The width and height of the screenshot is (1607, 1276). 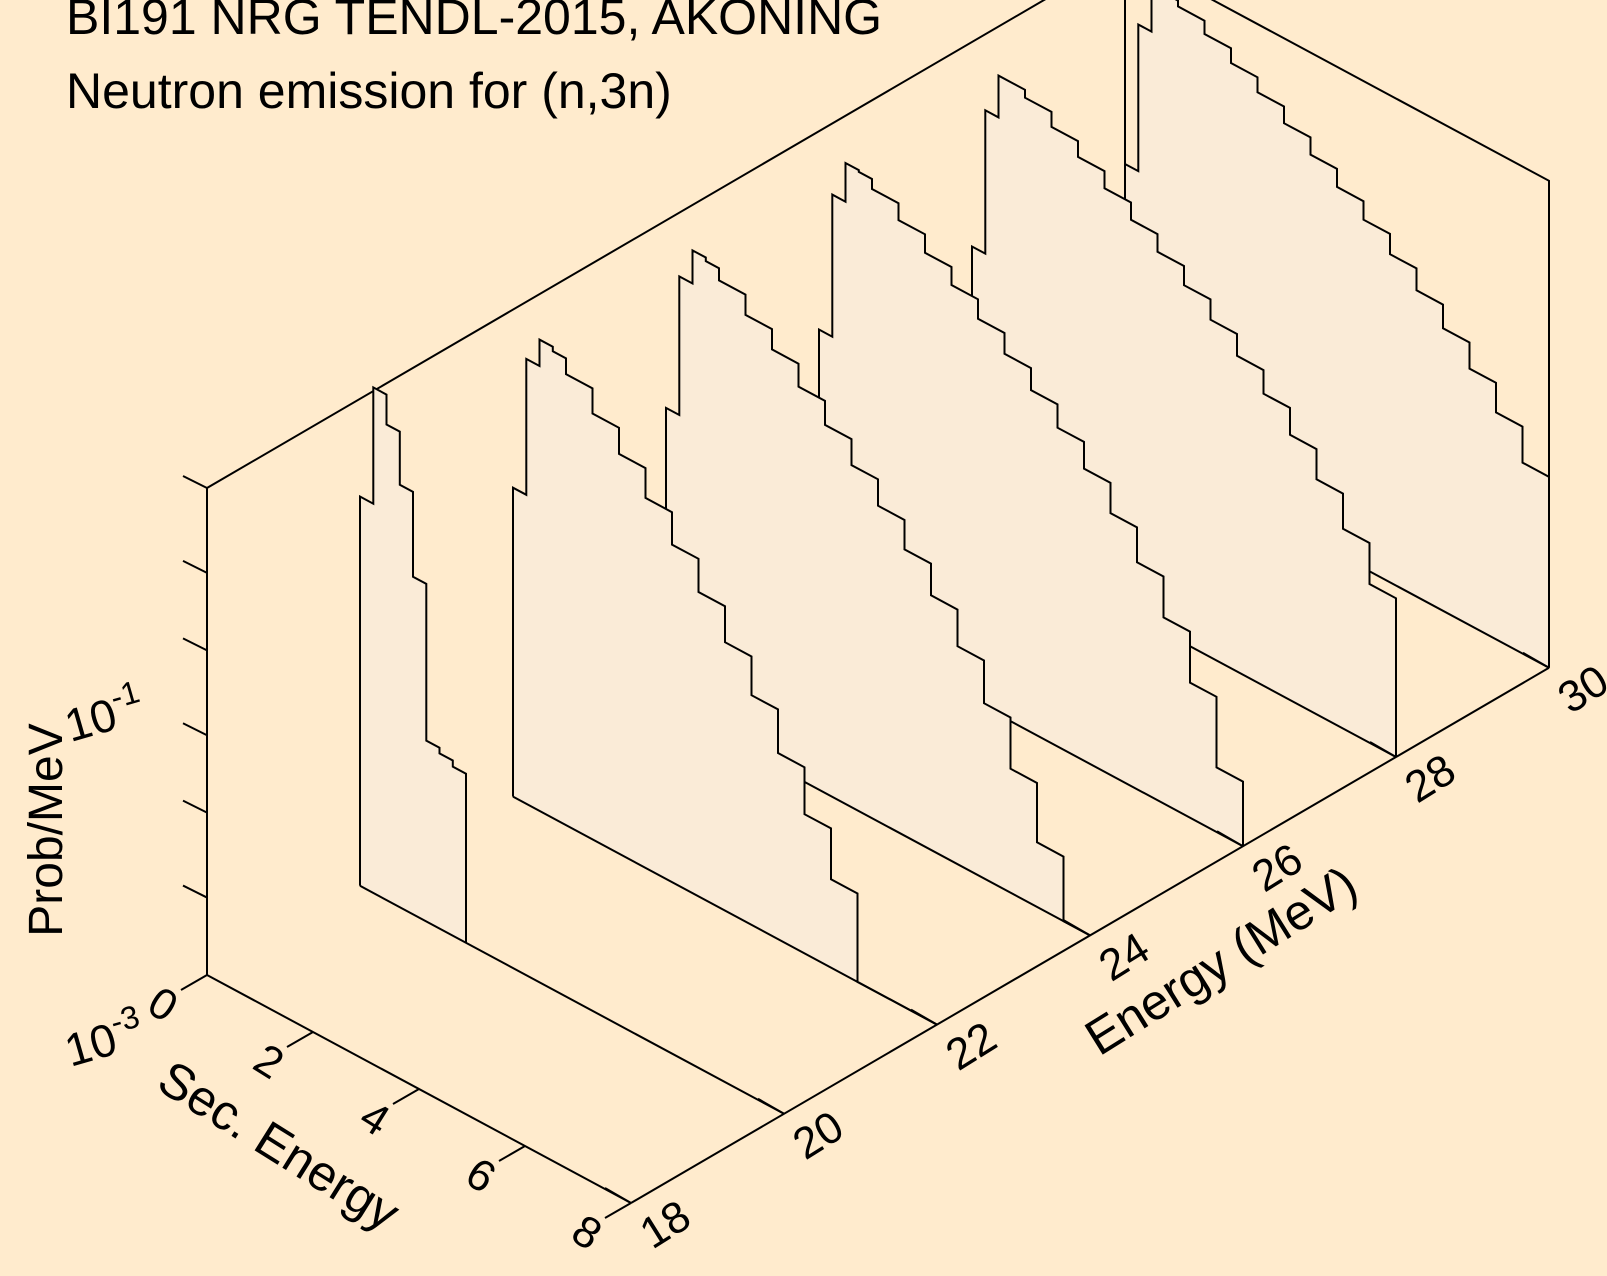 I want to click on z-axis-label: Prob/MeV, so click(x=46, y=829).